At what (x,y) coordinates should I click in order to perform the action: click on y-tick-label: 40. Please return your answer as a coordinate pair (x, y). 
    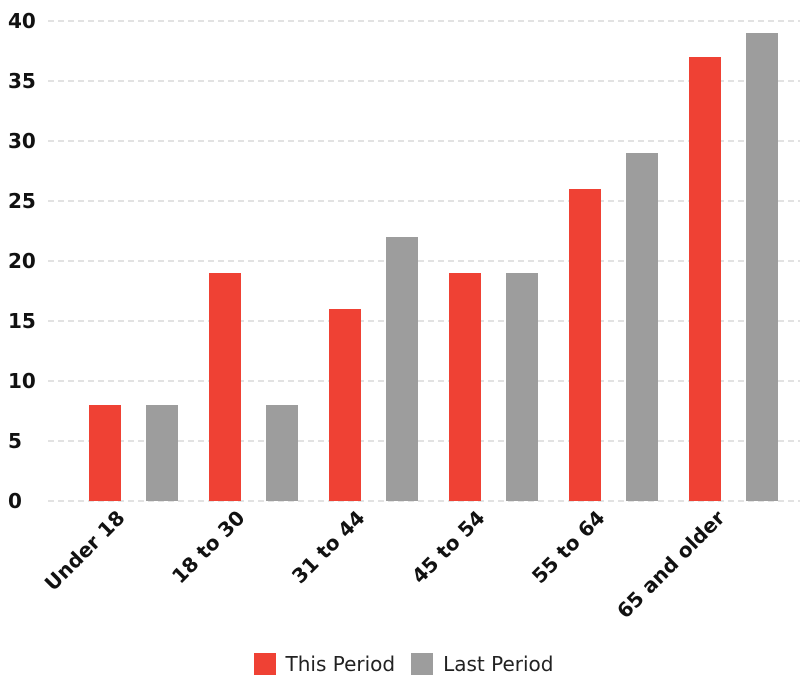
    Looking at the image, I should click on (22, 21).